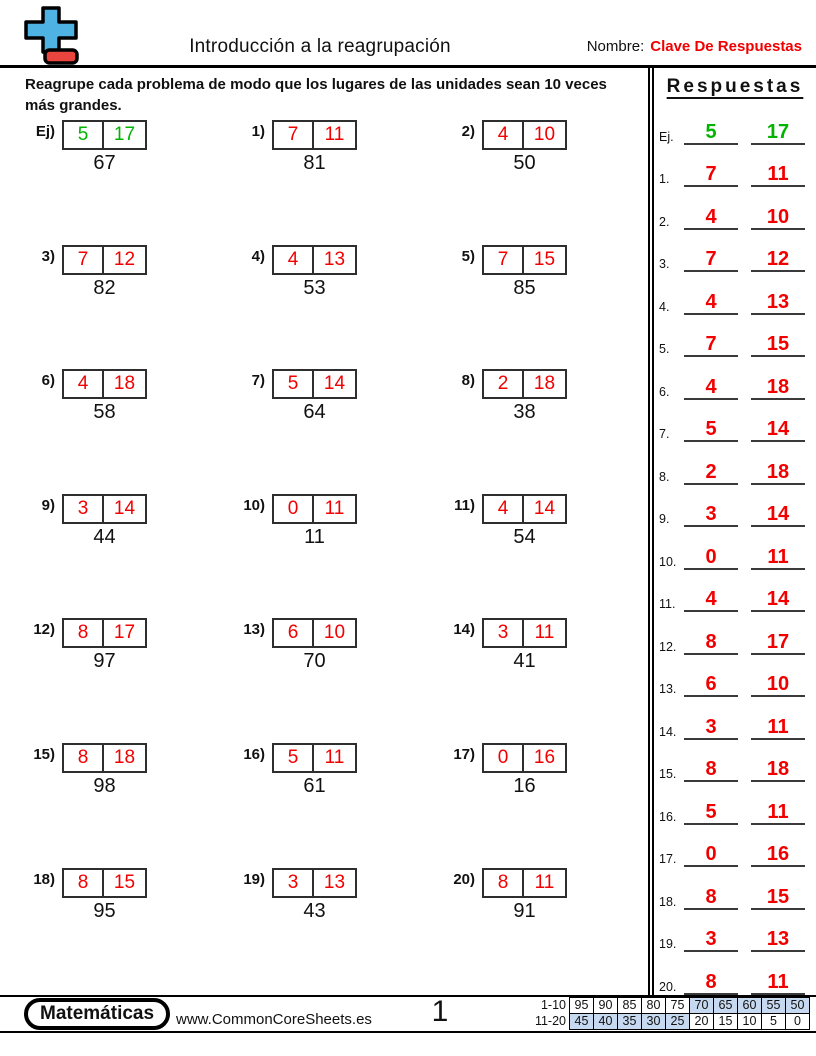 Image resolution: width=816 pixels, height=1056 pixels. I want to click on regroup-box: 5 14, so click(314, 384).